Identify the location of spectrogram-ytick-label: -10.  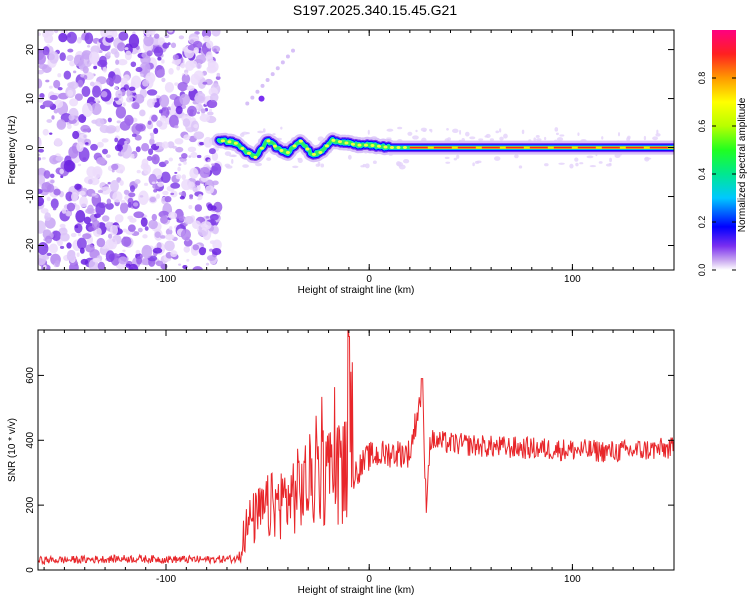
(30, 196).